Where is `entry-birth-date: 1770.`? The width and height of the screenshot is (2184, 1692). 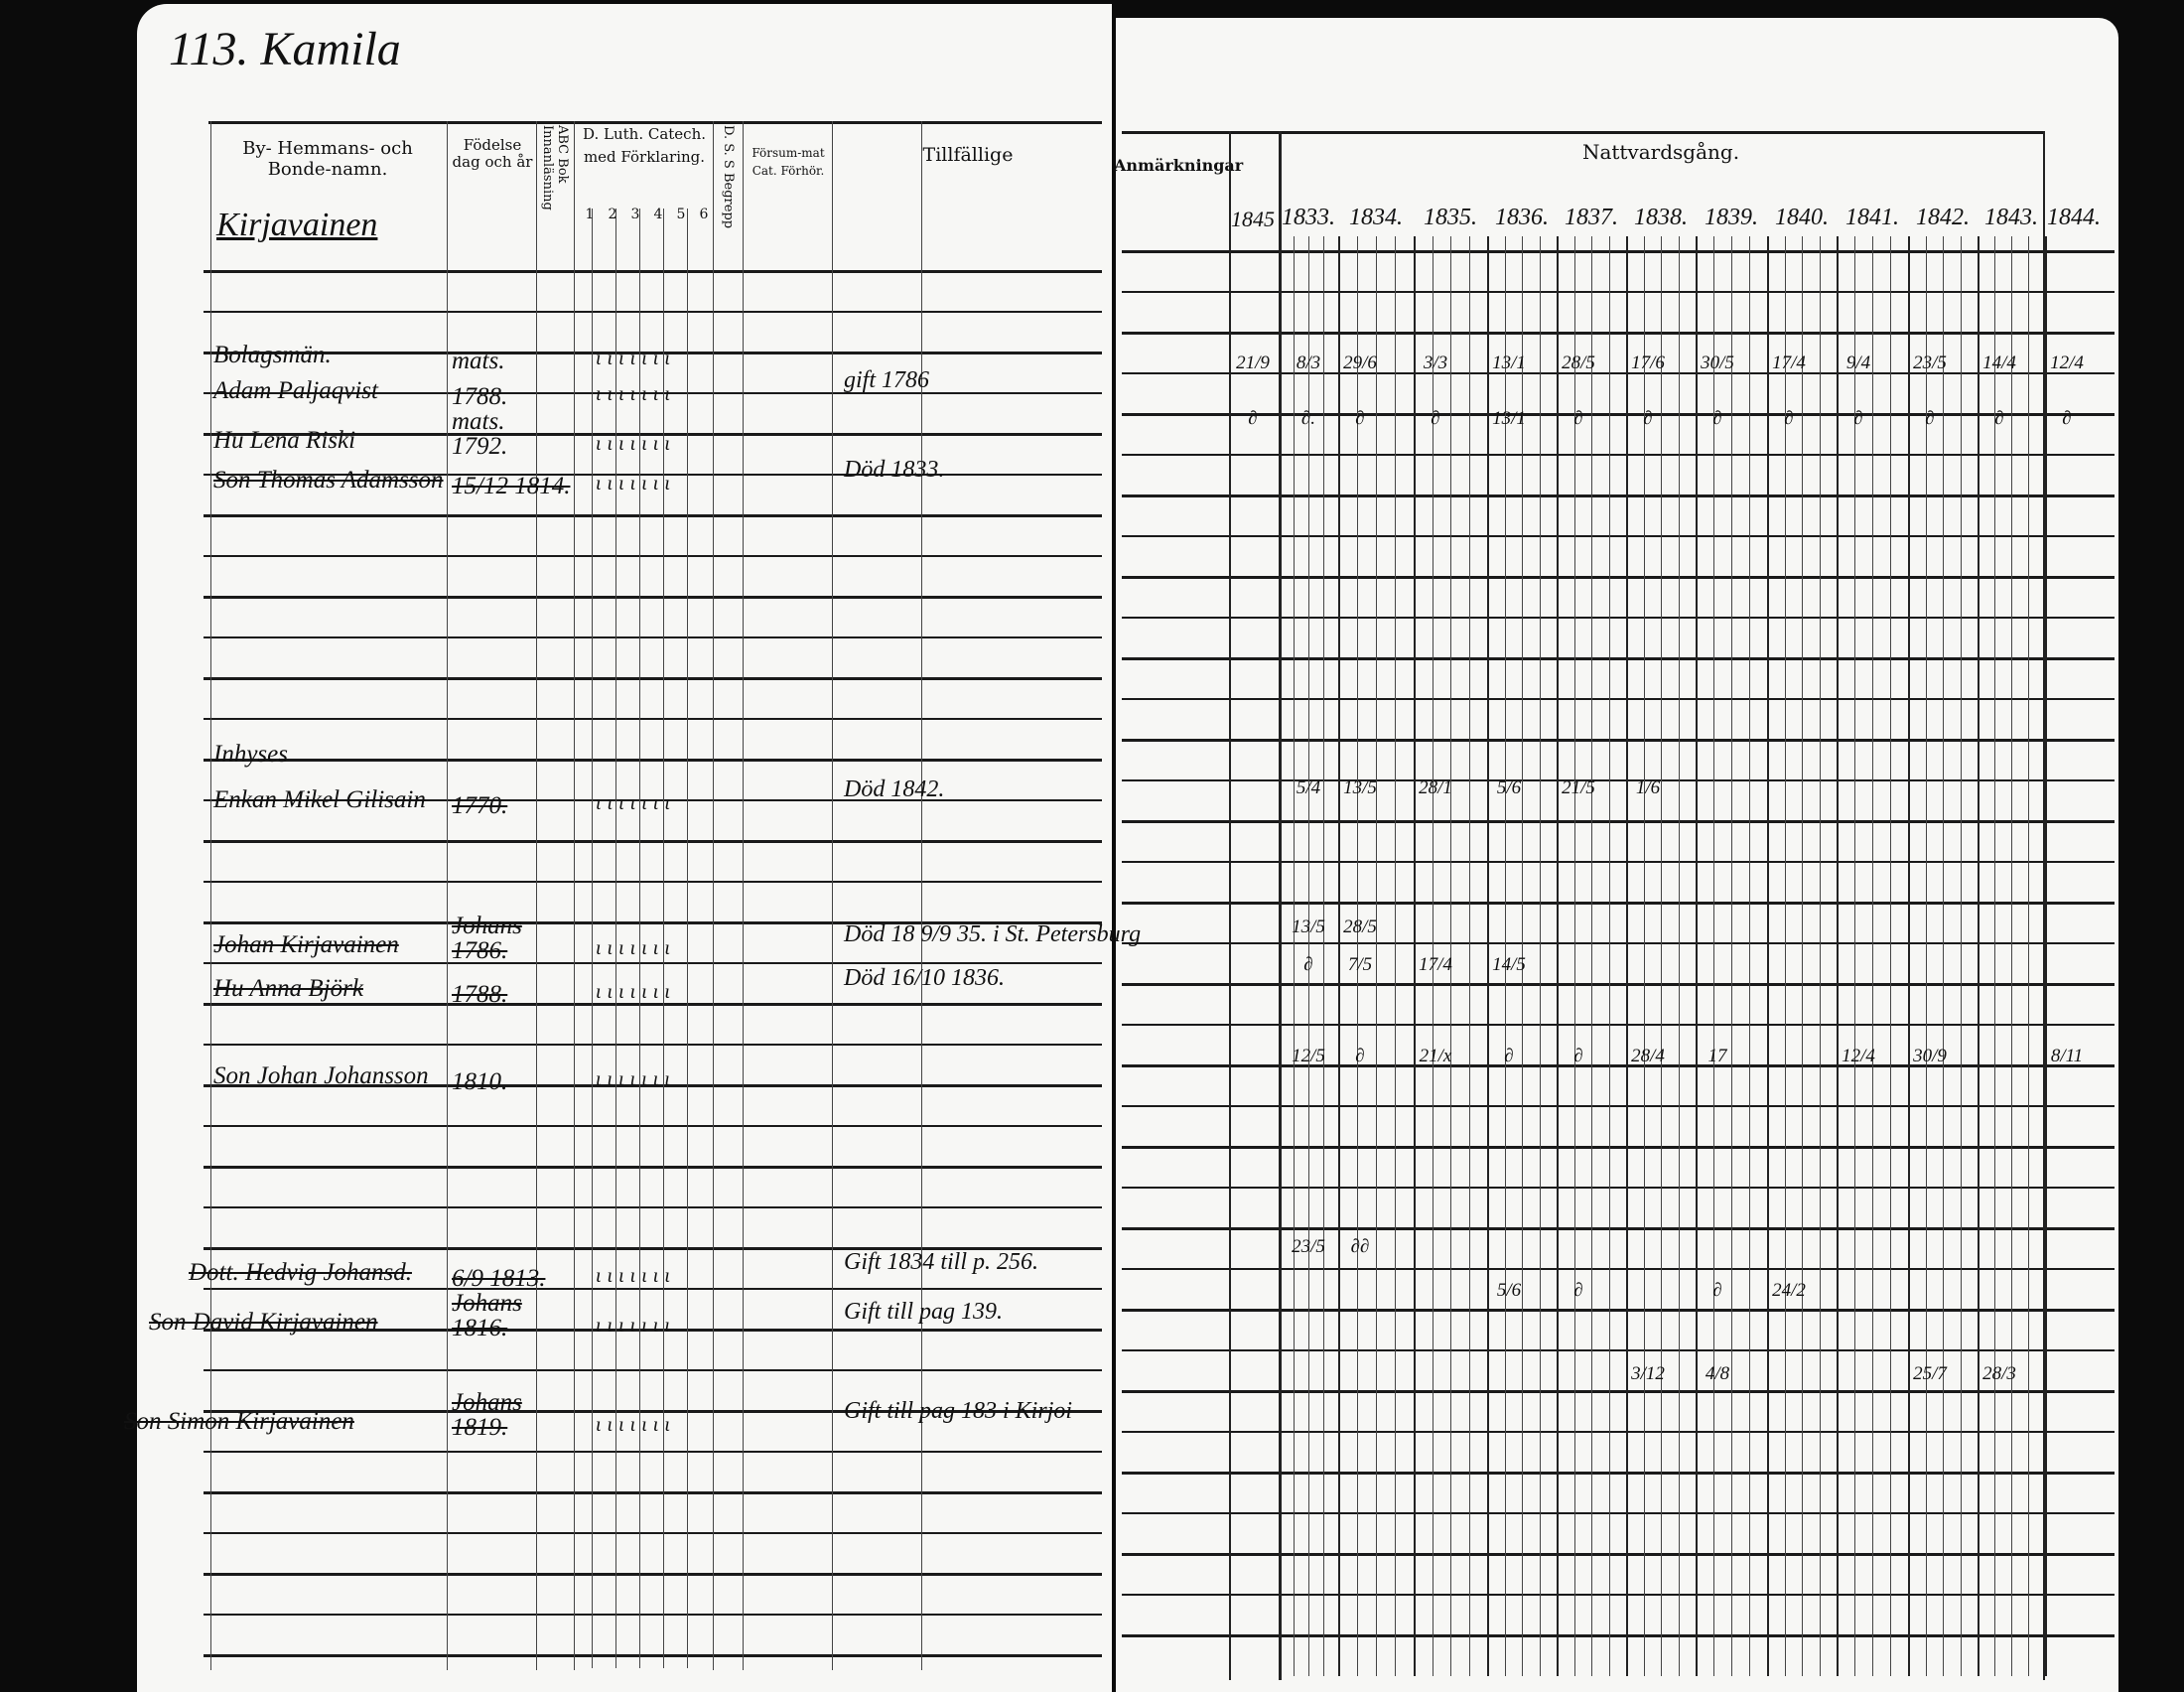 entry-birth-date: 1770. is located at coordinates (480, 805).